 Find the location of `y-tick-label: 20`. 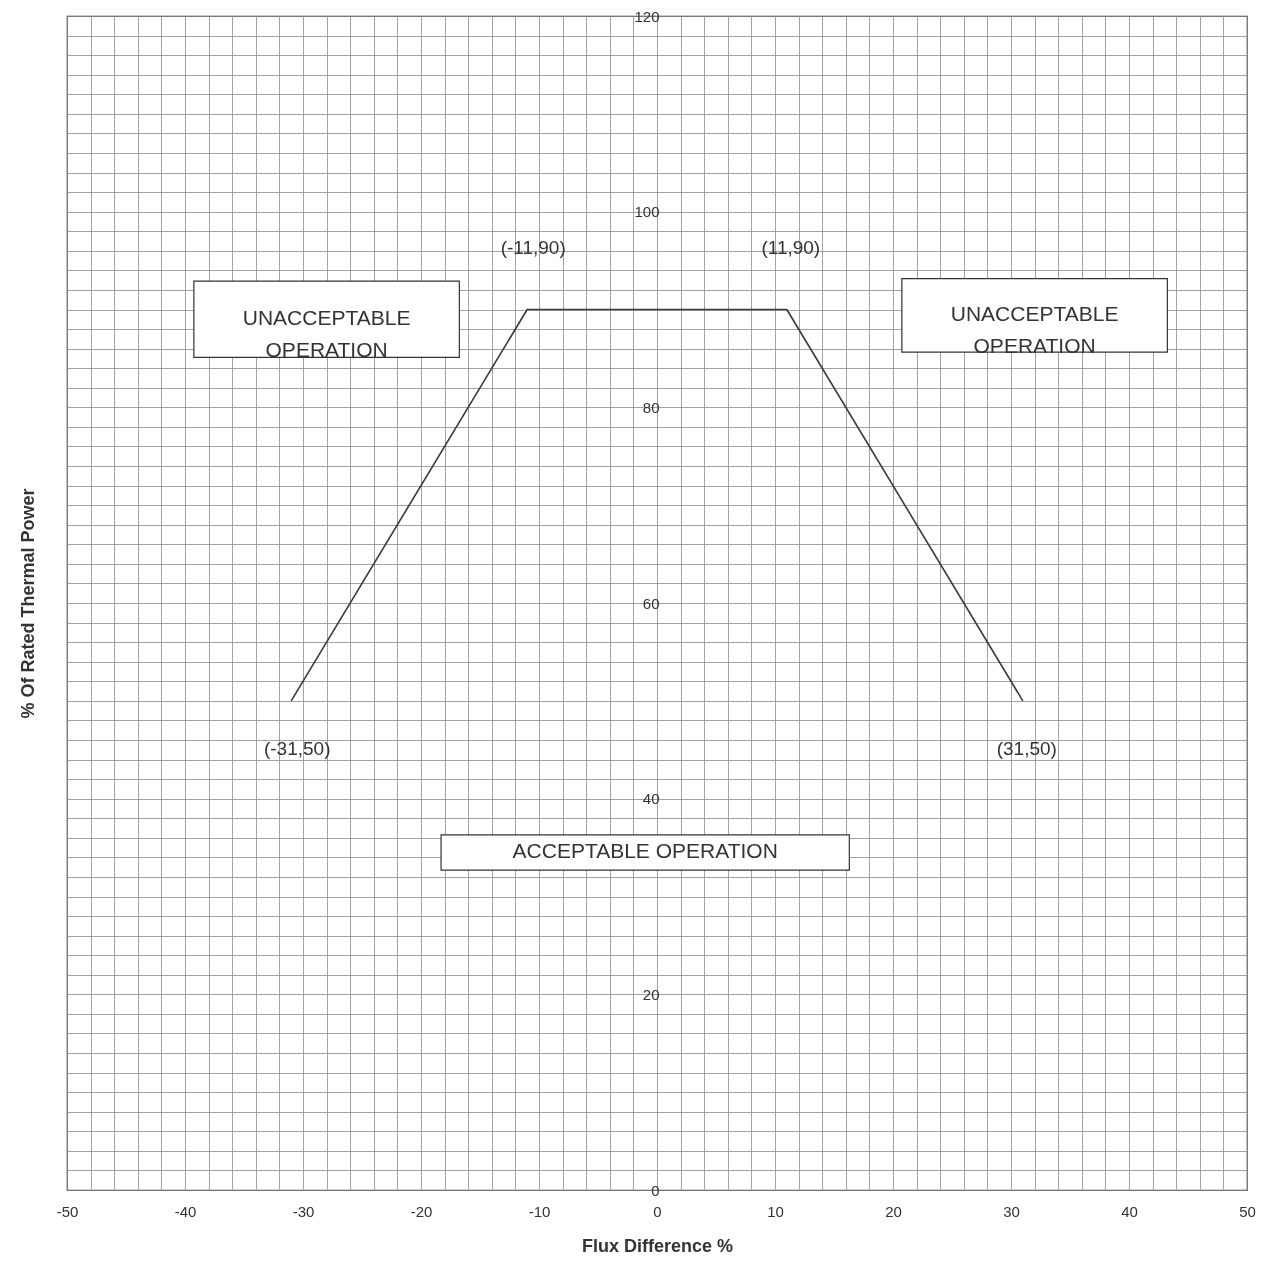

y-tick-label: 20 is located at coordinates (651, 994).